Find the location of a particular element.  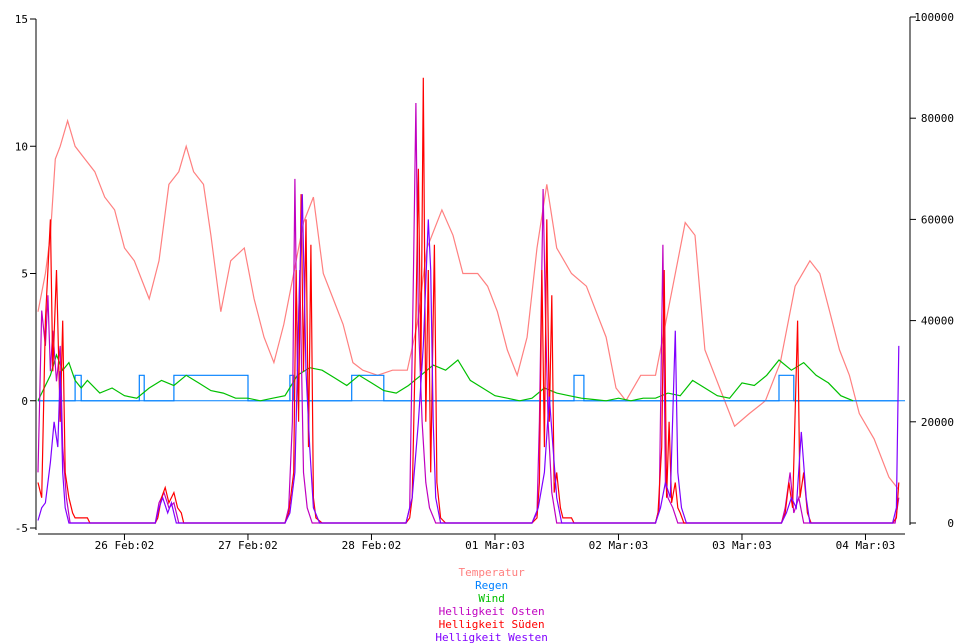

legend-helligkeit-osten: Helligkeit Osten is located at coordinates (491, 611).